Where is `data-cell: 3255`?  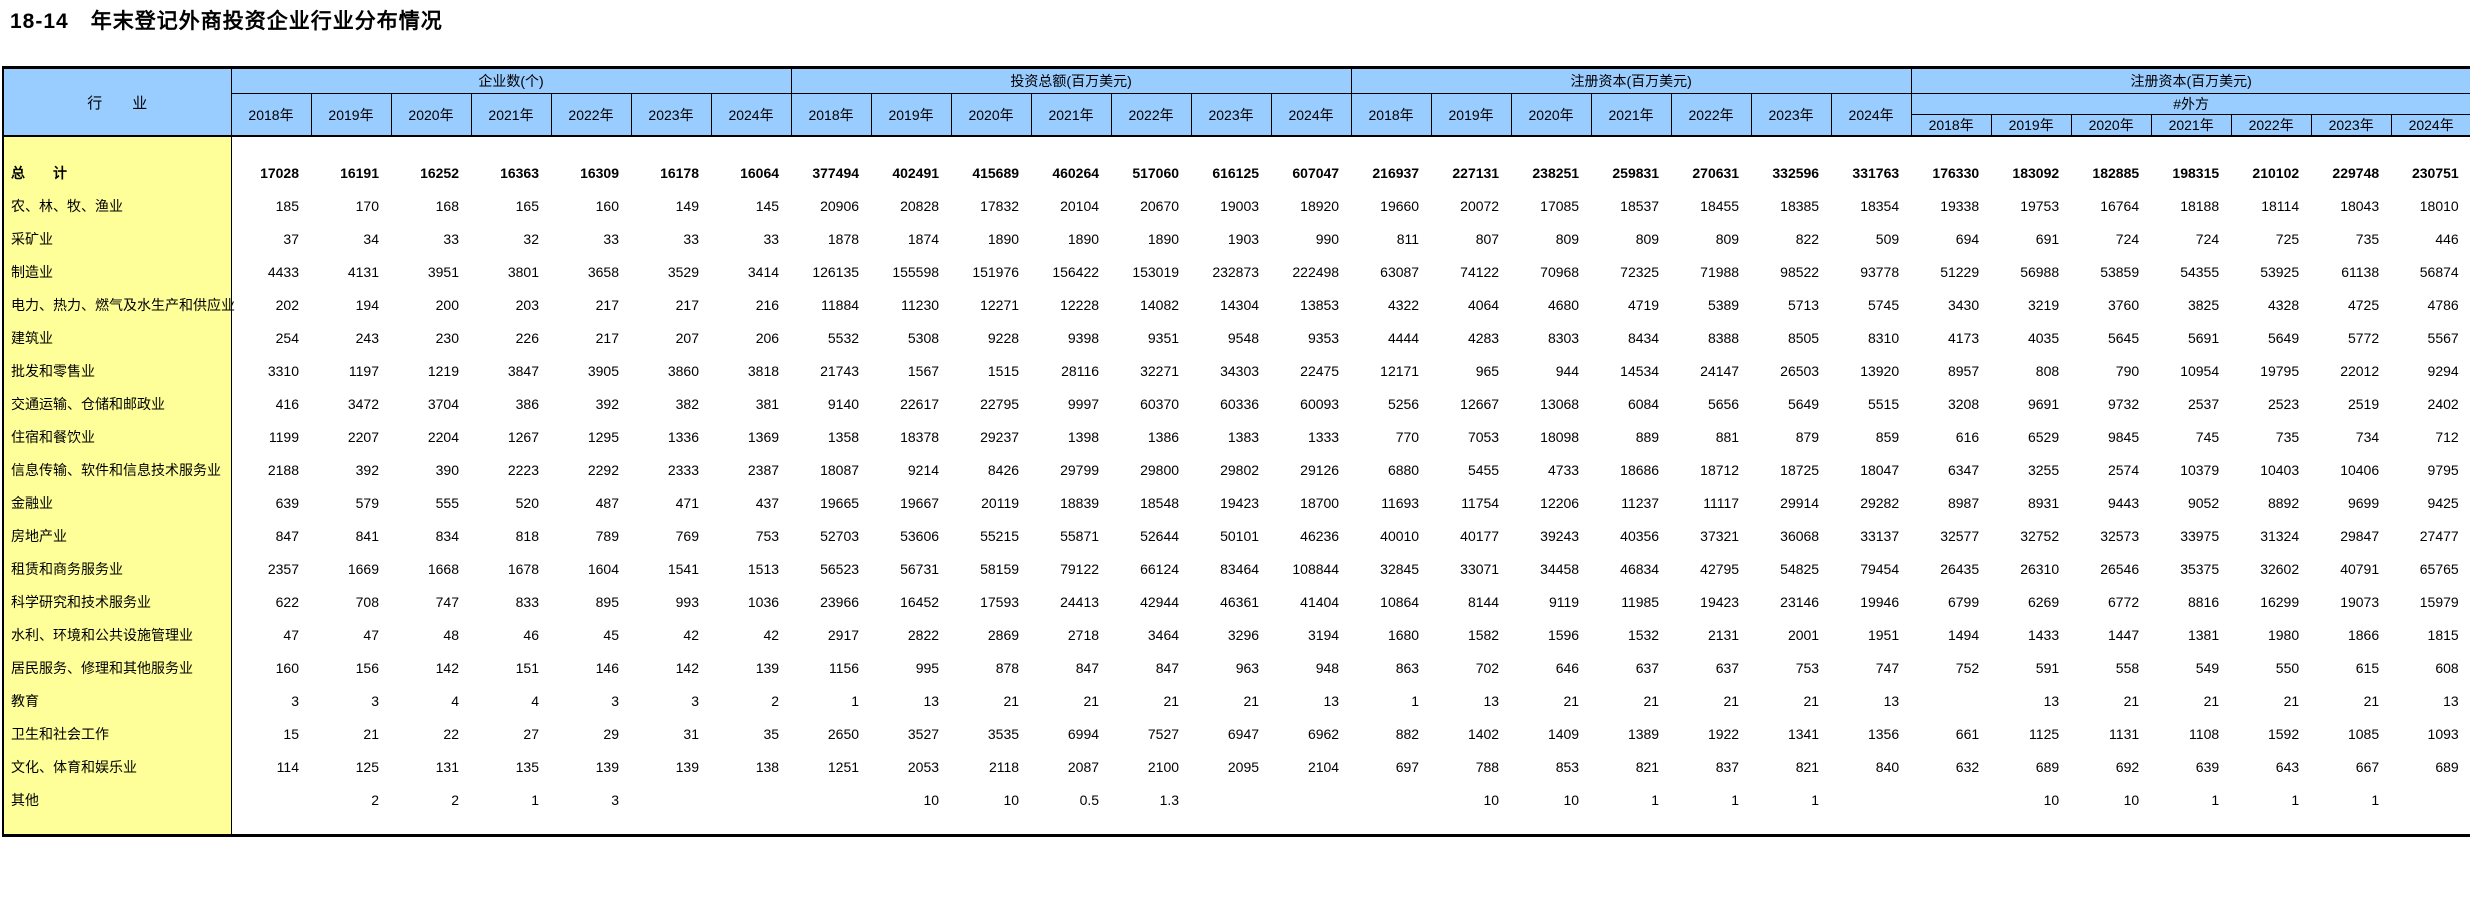 data-cell: 3255 is located at coordinates (2043, 469).